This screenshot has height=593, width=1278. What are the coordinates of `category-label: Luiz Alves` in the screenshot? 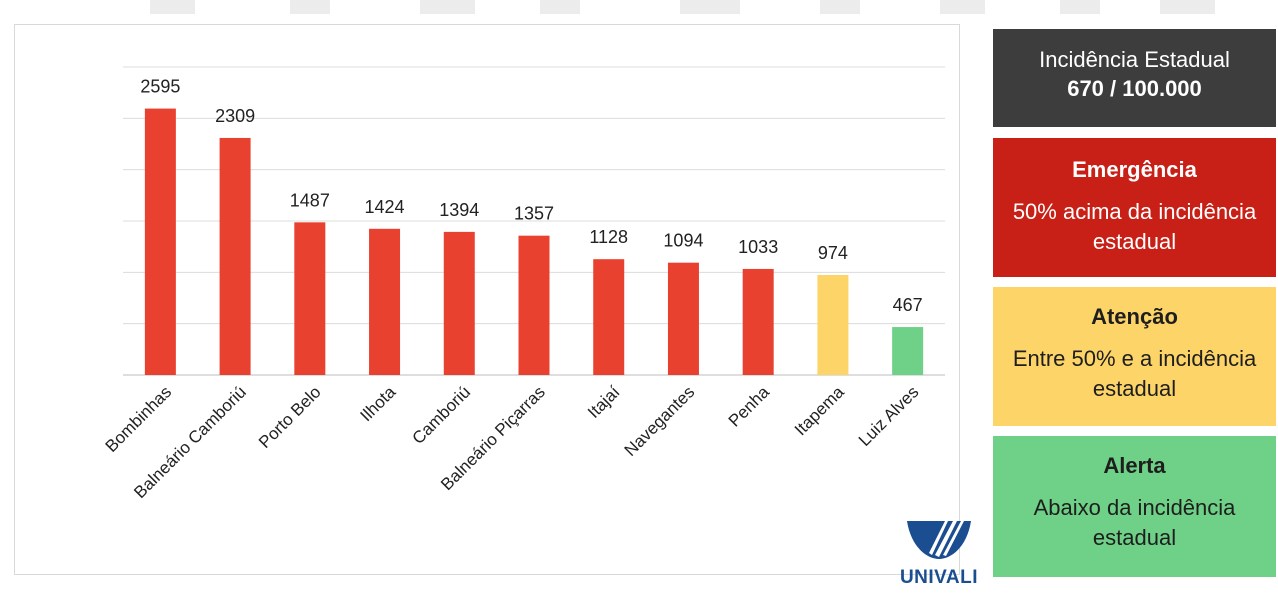 It's located at (889, 416).